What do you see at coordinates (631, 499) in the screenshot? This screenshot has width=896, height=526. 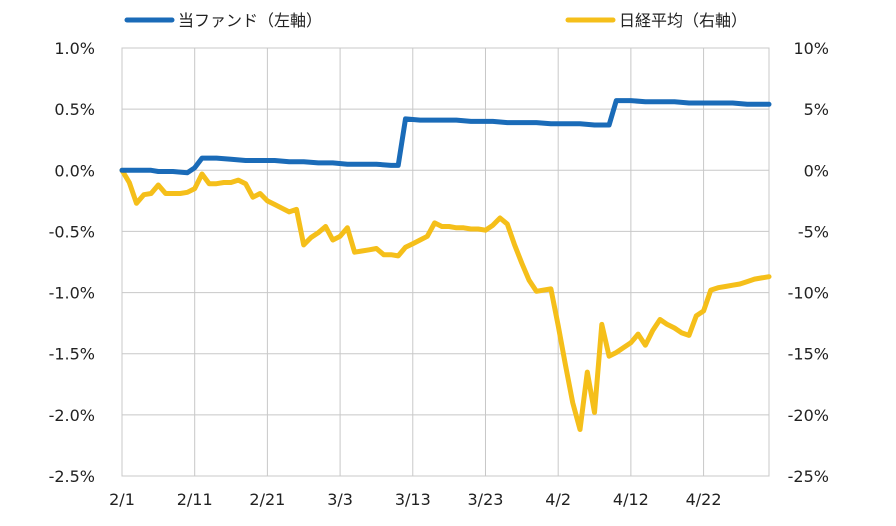 I see `x-tick-label: 4/12` at bounding box center [631, 499].